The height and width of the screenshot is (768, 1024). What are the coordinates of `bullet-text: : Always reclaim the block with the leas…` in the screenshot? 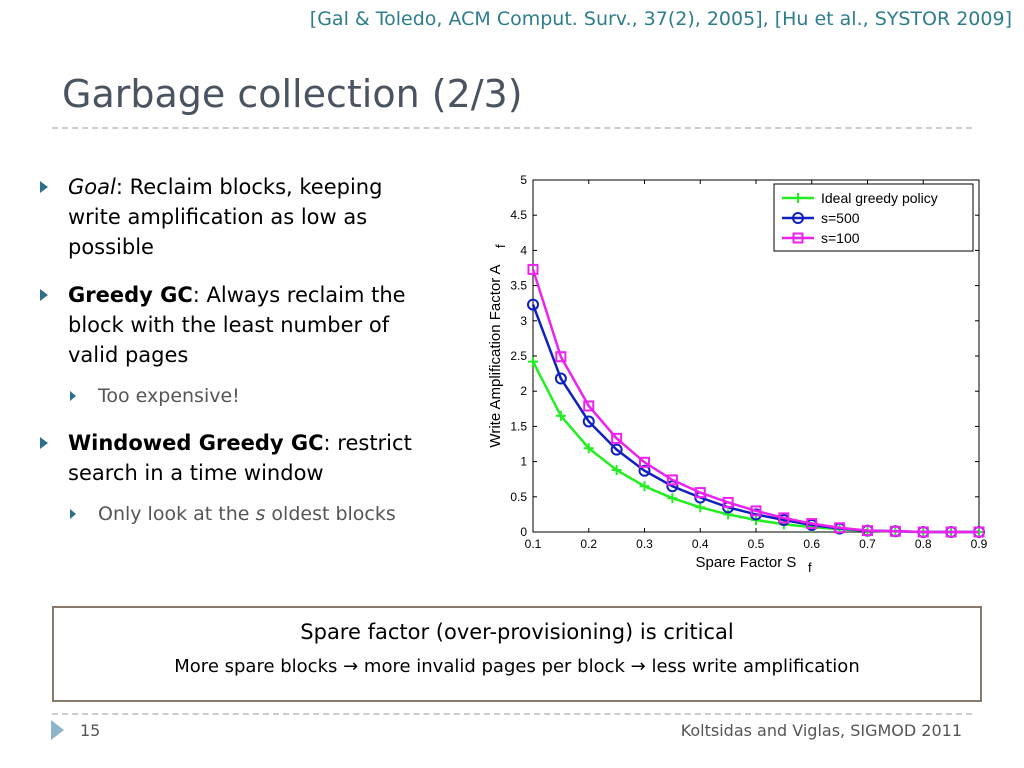 It's located at (237, 325).